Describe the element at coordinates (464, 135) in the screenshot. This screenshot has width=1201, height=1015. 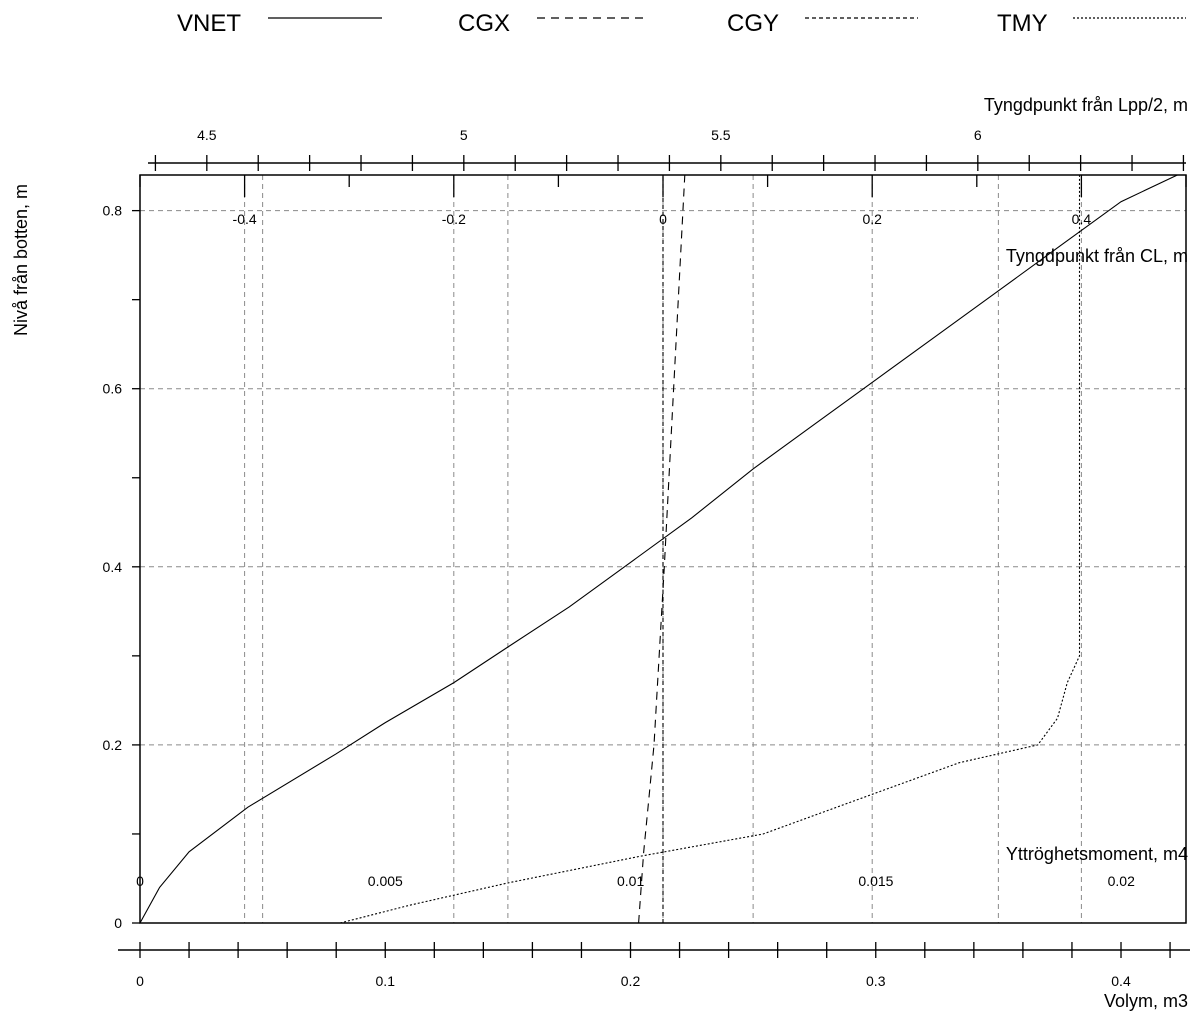
I see `lpp-tick-label-5: 5` at that location.